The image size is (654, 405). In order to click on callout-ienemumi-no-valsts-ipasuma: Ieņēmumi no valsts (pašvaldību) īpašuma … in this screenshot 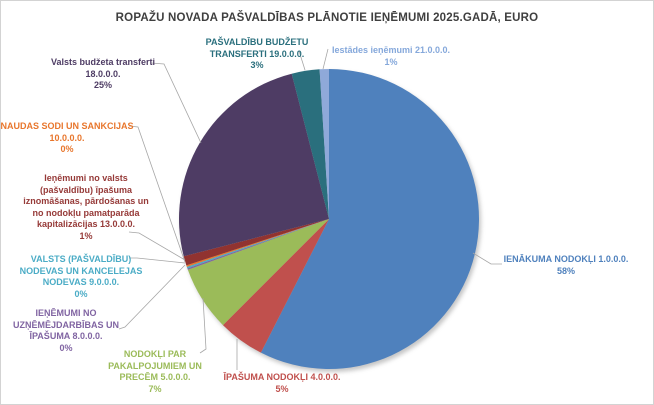, I will do `click(86, 207)`.